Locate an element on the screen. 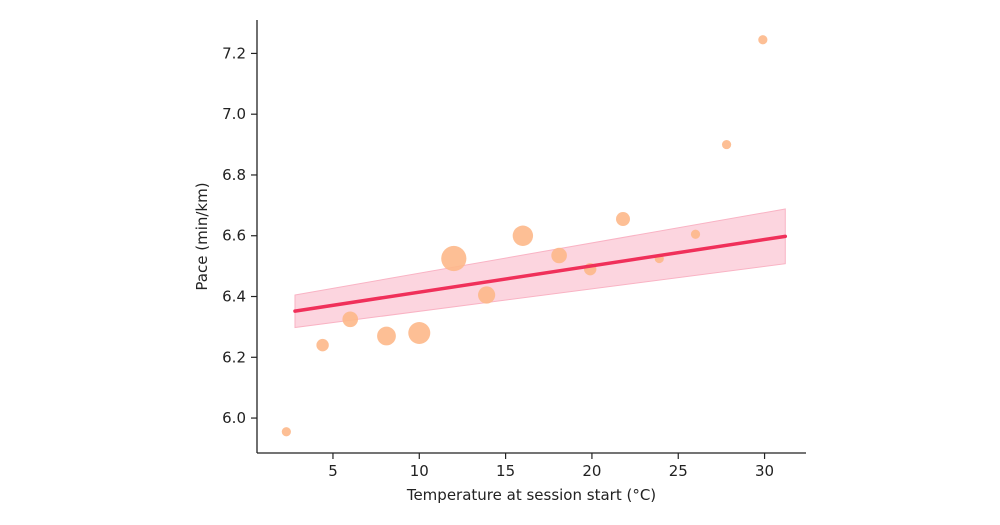  regression-line-layer is located at coordinates (540, 273).